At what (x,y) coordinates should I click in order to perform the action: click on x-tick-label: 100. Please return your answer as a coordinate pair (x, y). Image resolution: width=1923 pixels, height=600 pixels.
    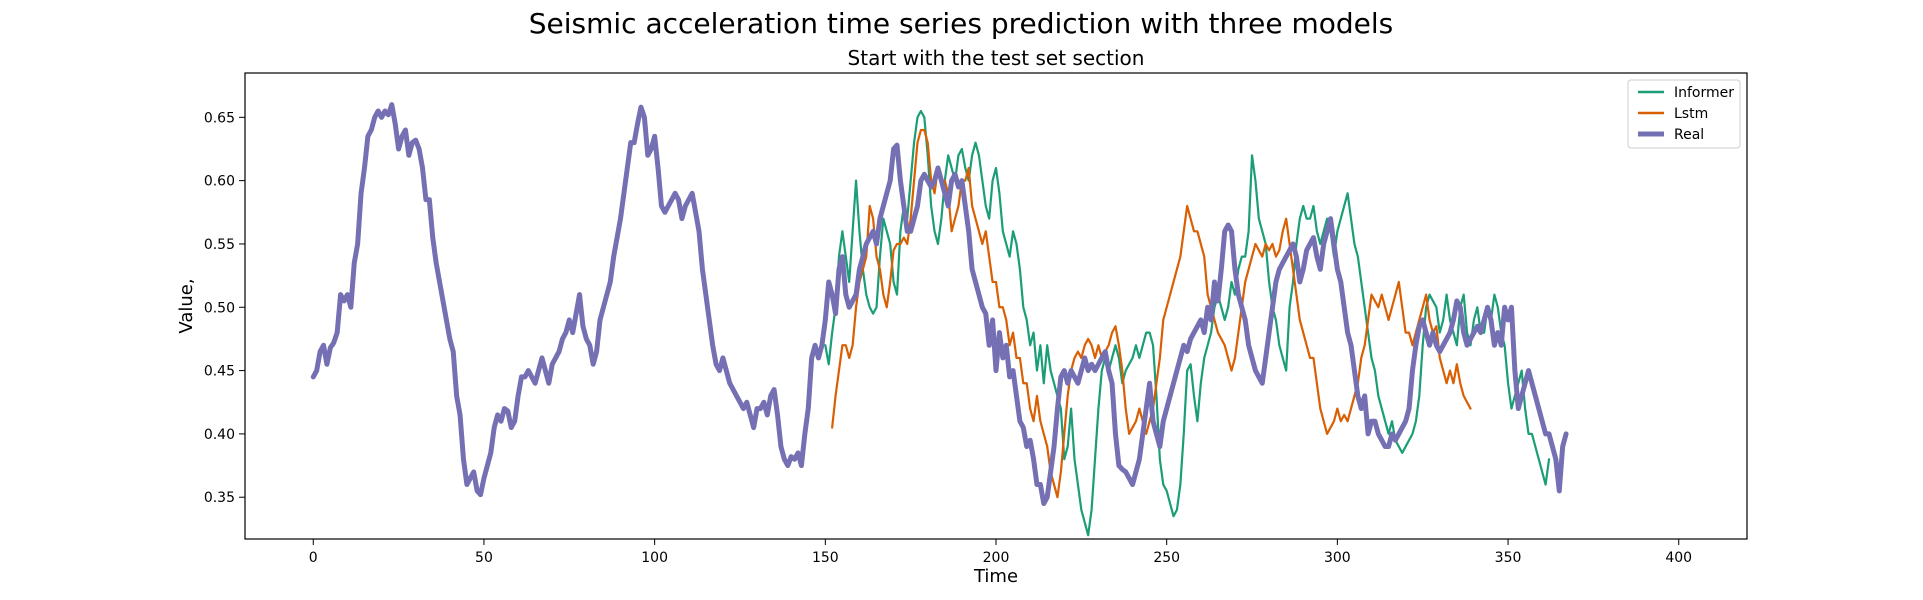
    Looking at the image, I should click on (654, 558).